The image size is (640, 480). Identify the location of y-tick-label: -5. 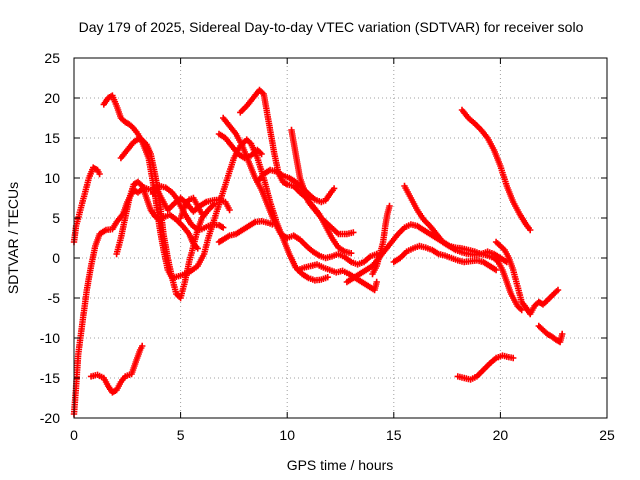
(54, 298).